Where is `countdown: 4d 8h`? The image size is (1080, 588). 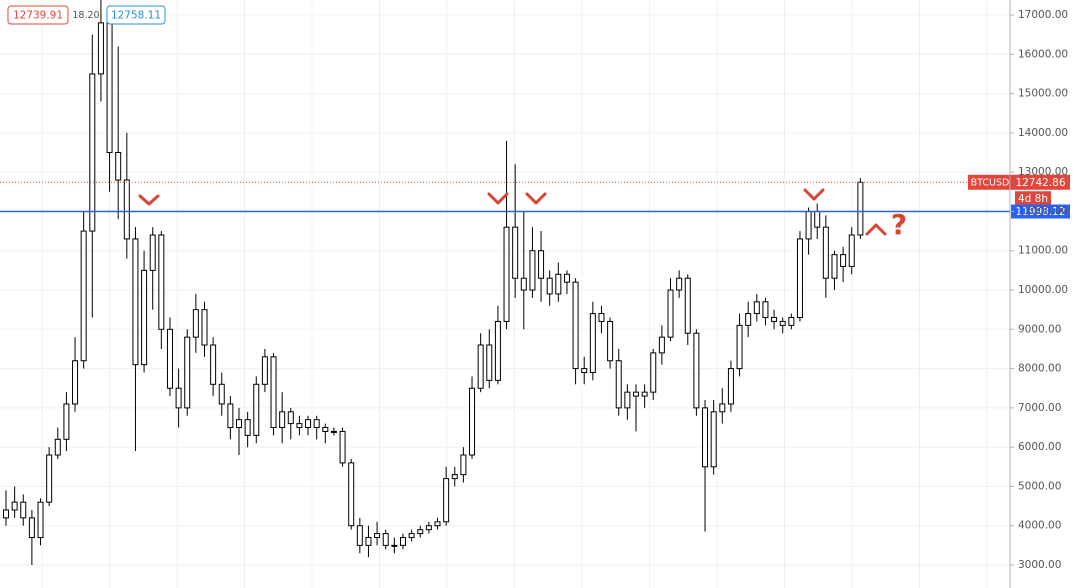 countdown: 4d 8h is located at coordinates (1033, 199).